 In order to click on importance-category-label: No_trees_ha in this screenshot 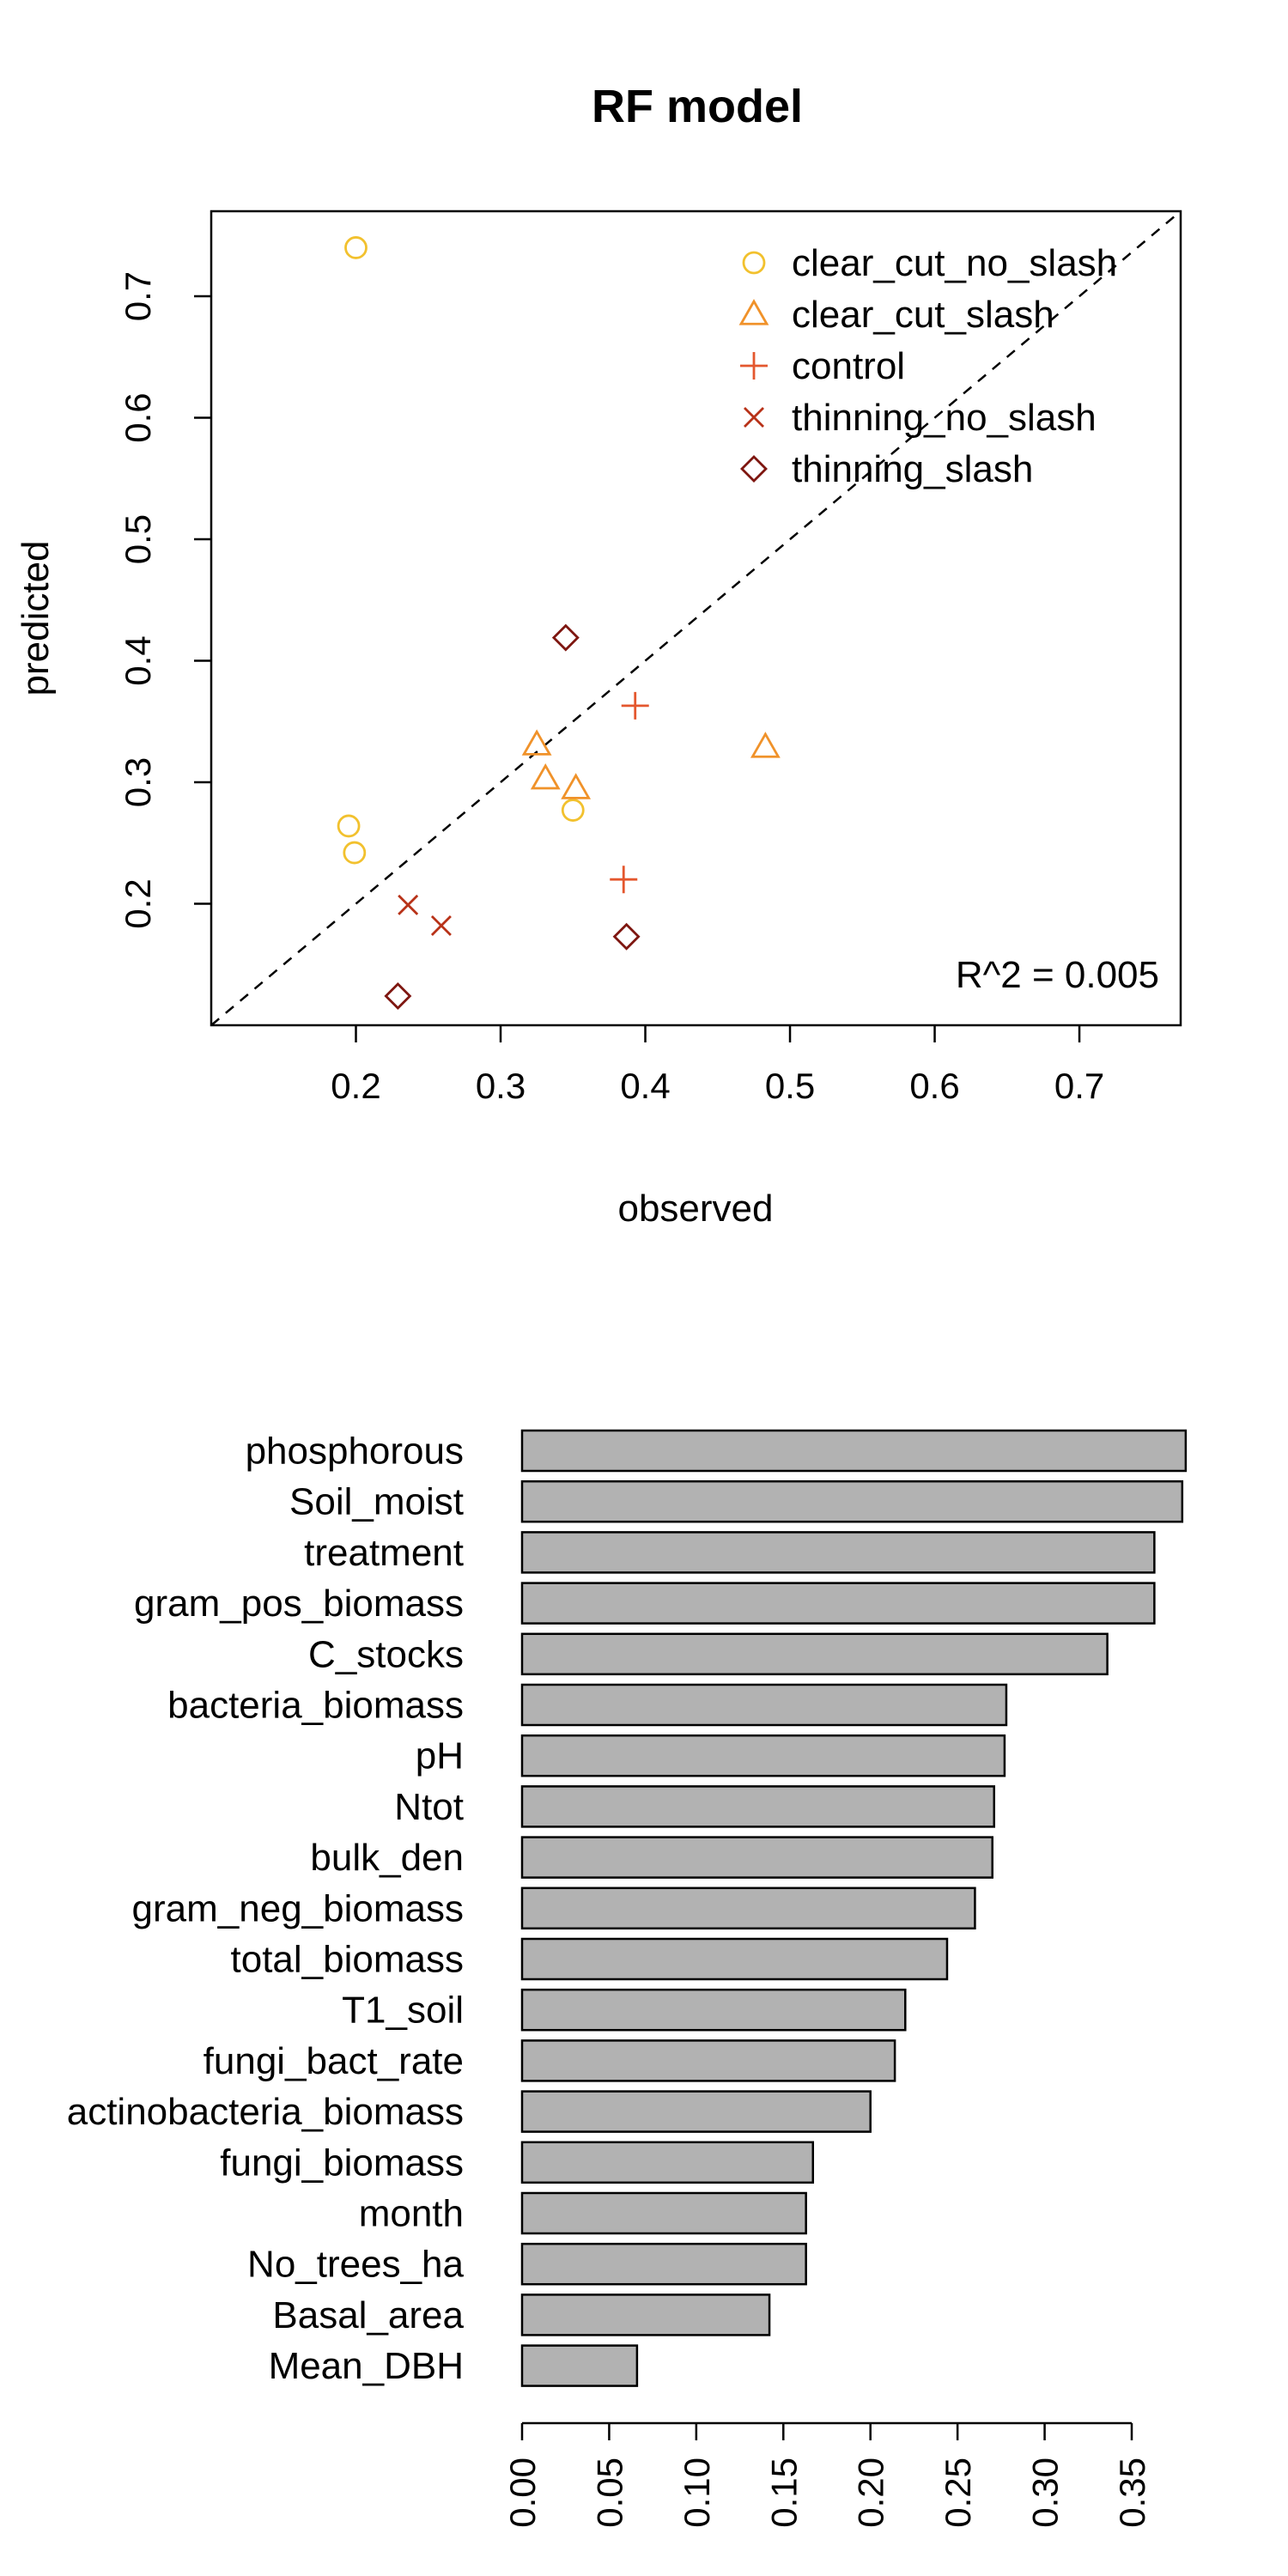, I will do `click(355, 2265)`.